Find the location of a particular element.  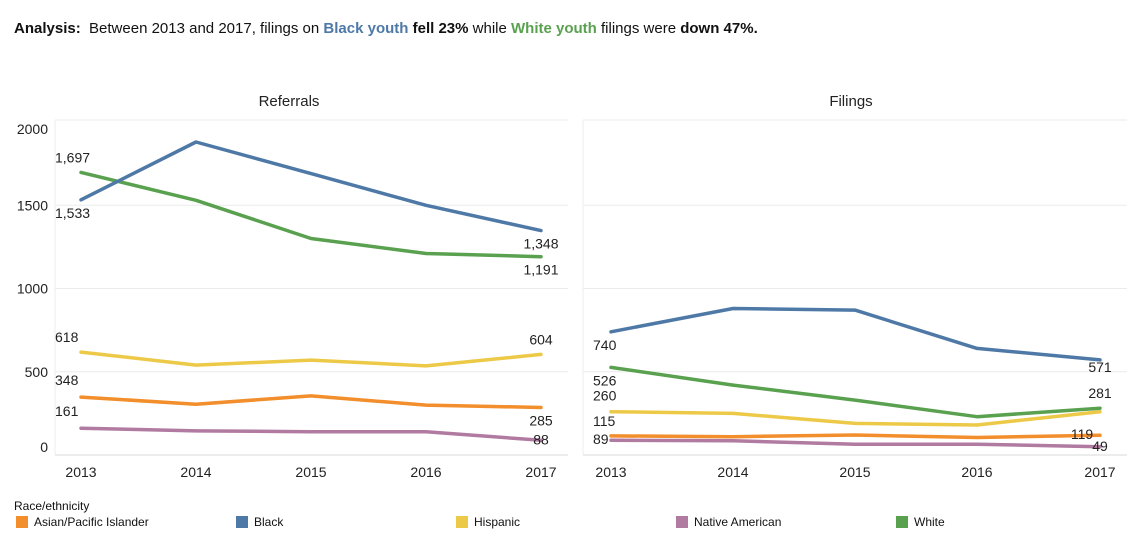

referrals-y-tick-label: 500 is located at coordinates (37, 372).